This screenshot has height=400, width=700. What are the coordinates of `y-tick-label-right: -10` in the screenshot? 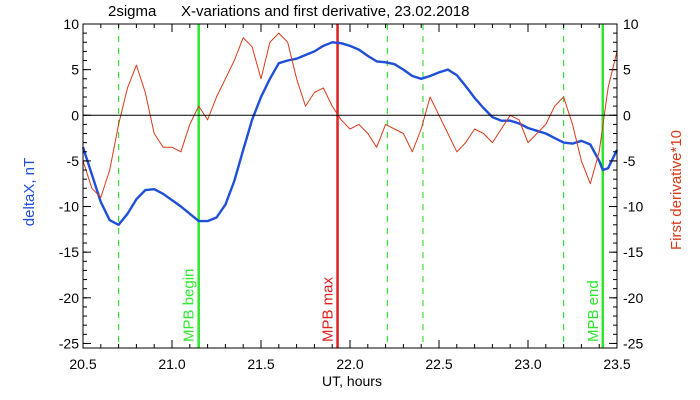 It's located at (633, 207).